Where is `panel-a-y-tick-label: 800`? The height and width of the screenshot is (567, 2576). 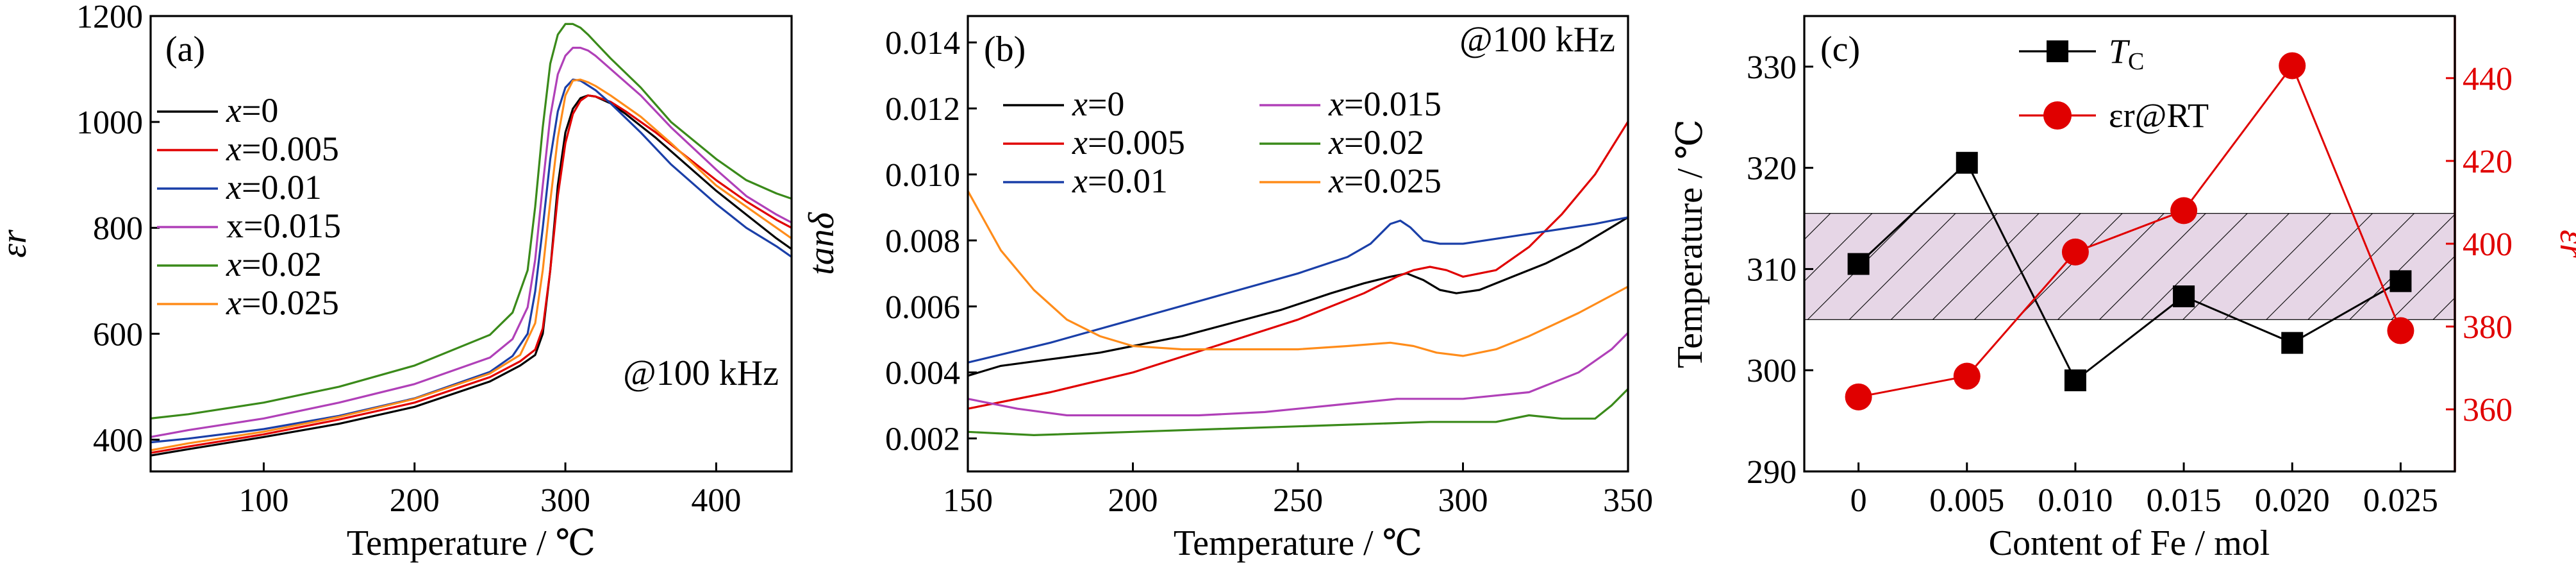
panel-a-y-tick-label: 800 is located at coordinates (118, 228).